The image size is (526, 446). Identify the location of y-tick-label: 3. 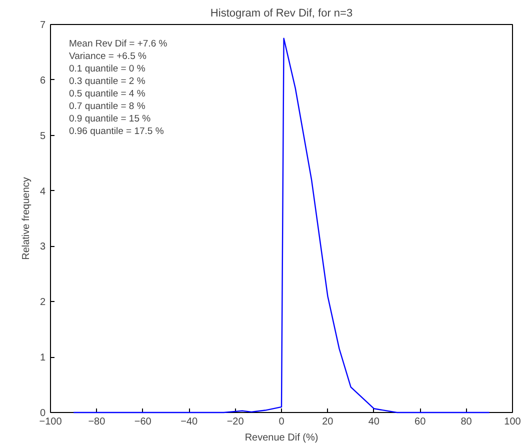
(43, 247).